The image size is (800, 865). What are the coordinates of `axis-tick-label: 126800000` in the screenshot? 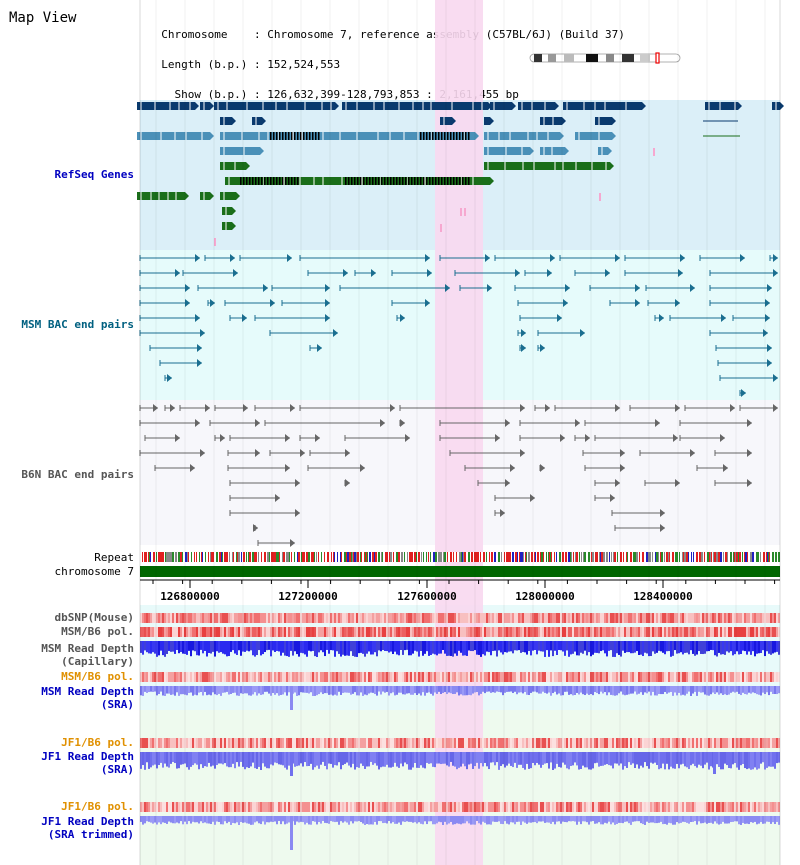 It's located at (190, 596).